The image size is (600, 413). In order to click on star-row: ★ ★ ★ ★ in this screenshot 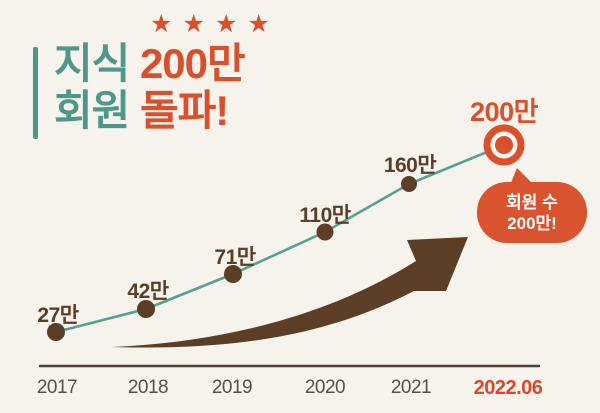, I will do `click(210, 24)`.